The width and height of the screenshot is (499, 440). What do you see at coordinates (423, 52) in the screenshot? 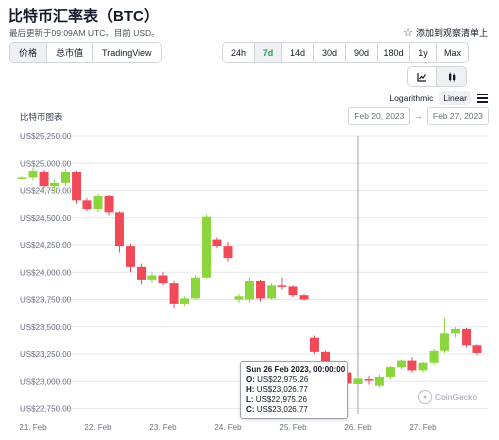
I see `range-1y-button: 1y` at bounding box center [423, 52].